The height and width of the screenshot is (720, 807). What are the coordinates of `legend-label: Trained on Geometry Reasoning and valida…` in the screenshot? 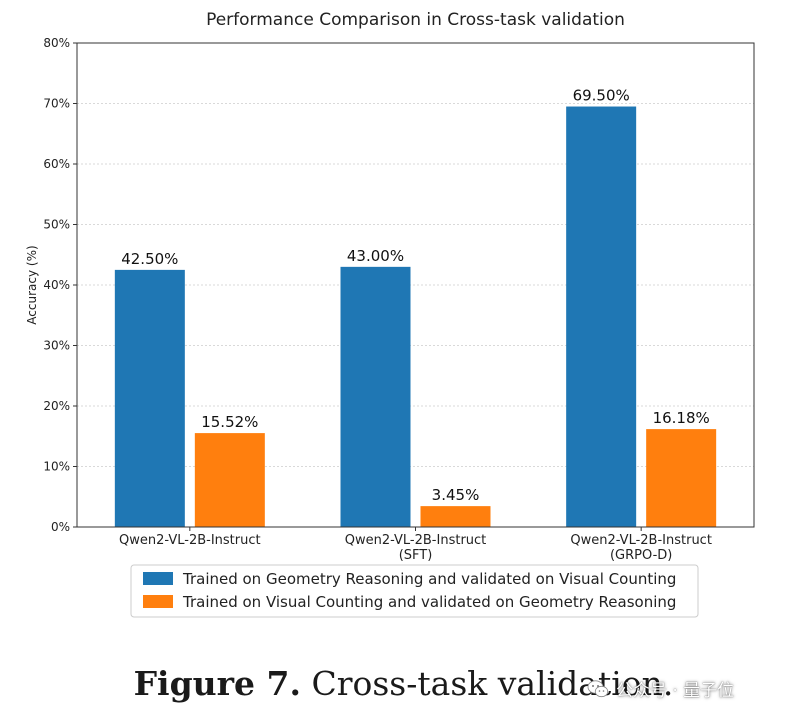 It's located at (429, 579).